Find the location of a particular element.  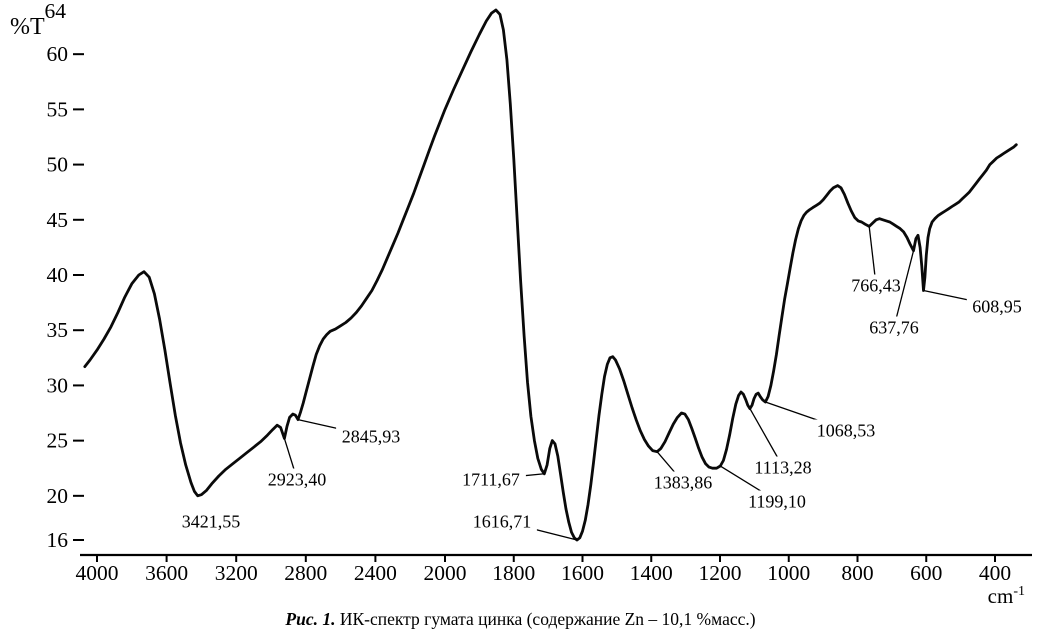

x-tick-label: 3600 is located at coordinates (166, 573).